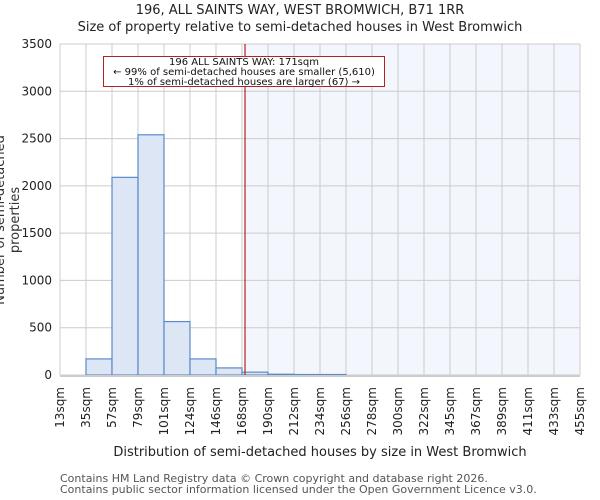  I want to click on x-tick-label: 124sqm, so click(190, 411).